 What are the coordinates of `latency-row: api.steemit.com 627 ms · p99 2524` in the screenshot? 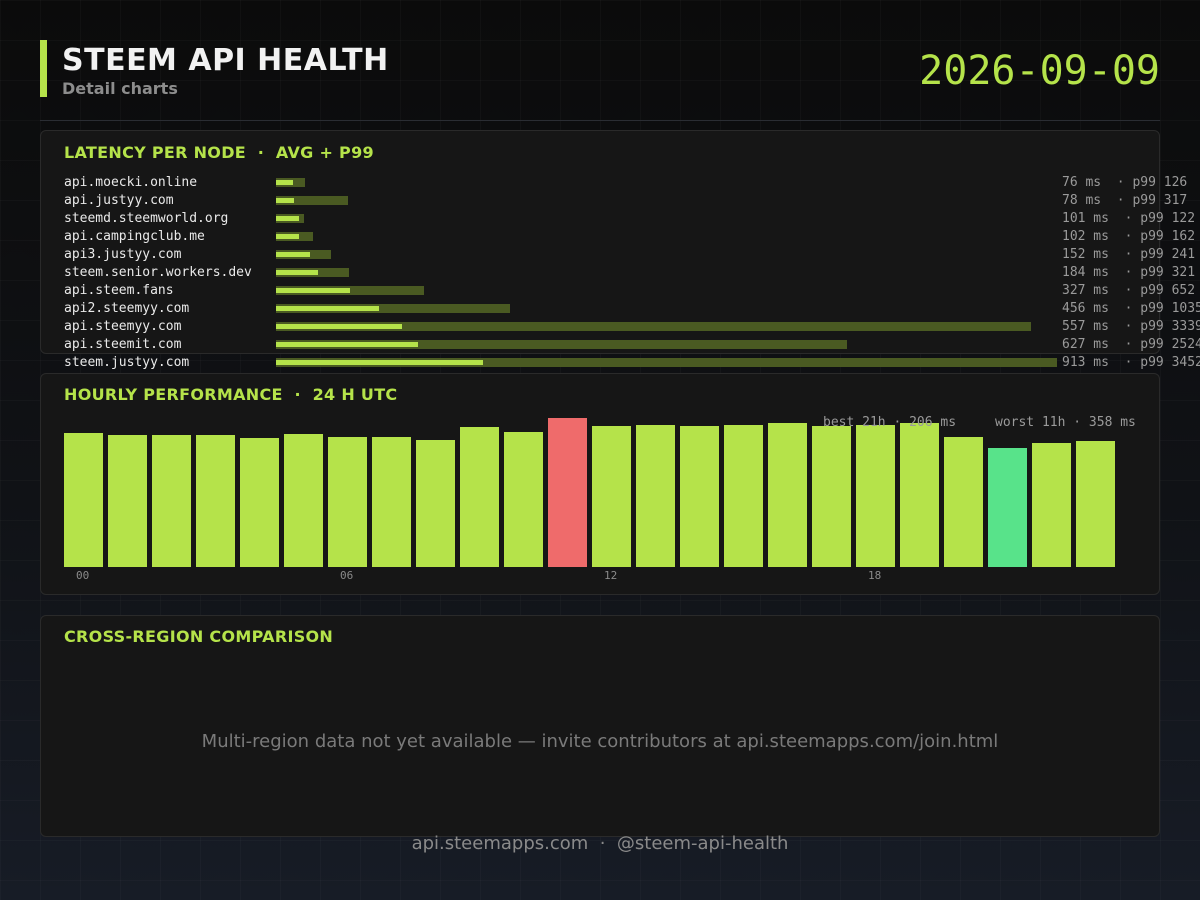 It's located at (632, 345).